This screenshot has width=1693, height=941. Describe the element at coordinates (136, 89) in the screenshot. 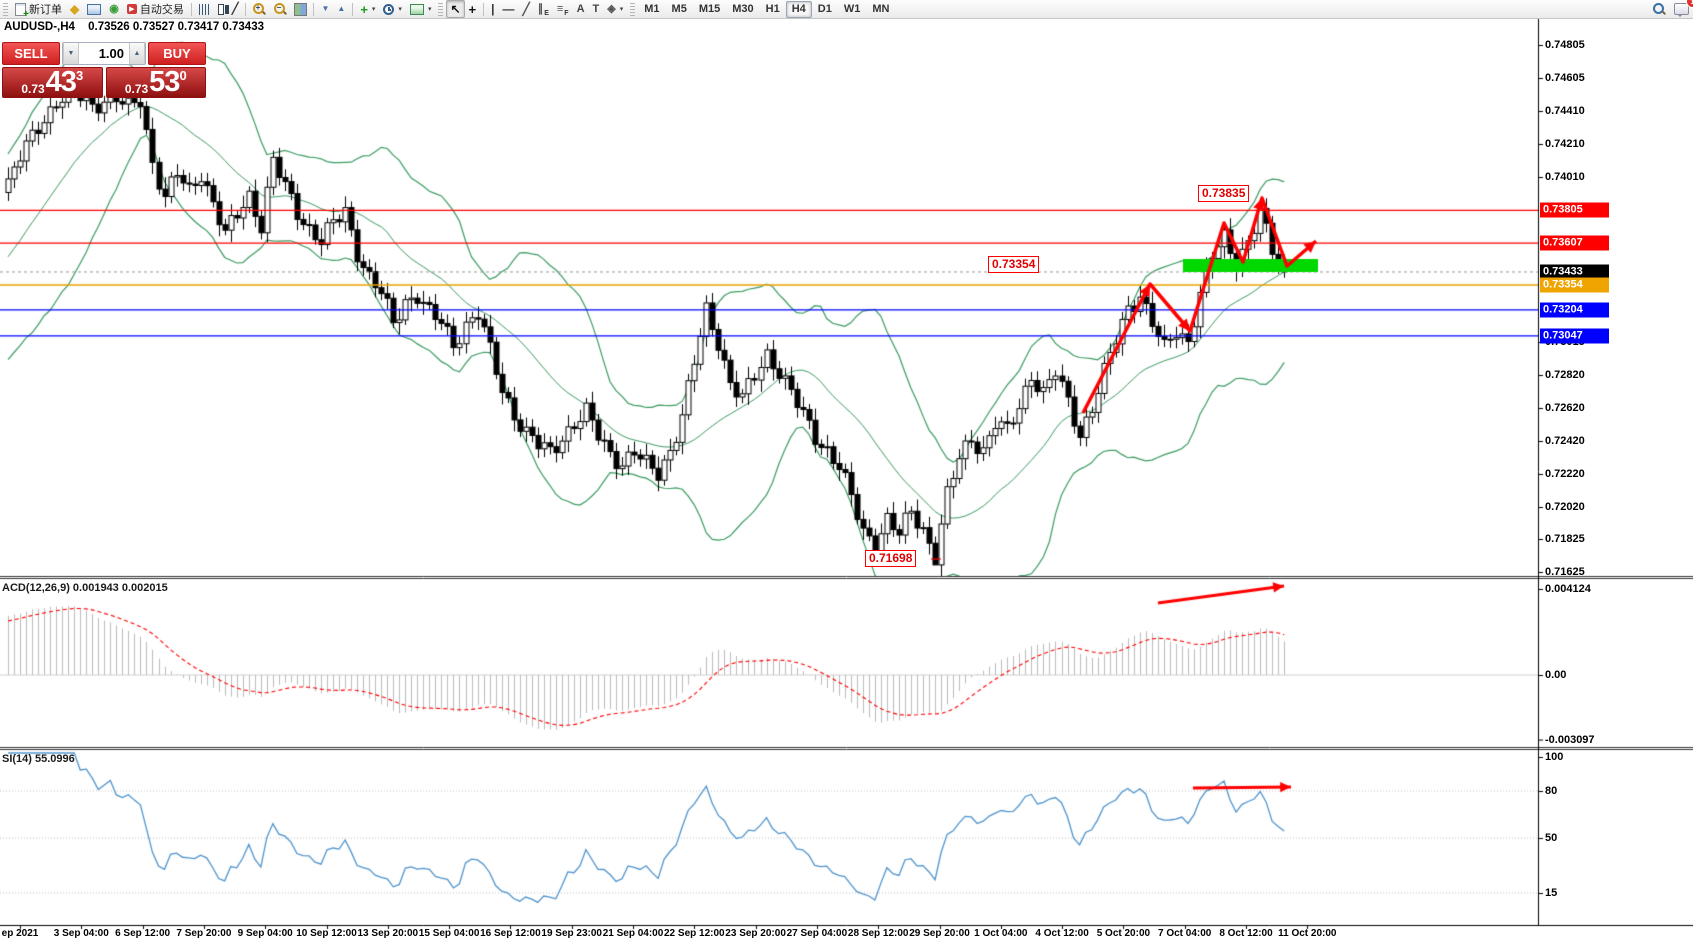

I see `buy-price-prefix: 0.73` at that location.